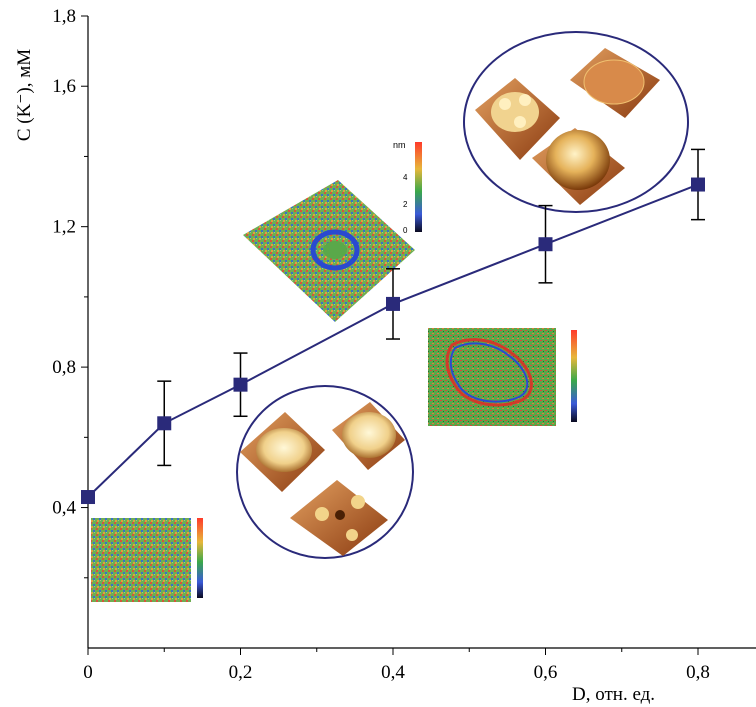 This screenshot has height=707, width=756. What do you see at coordinates (64, 227) in the screenshot?
I see `y-tick-label: 1,2` at bounding box center [64, 227].